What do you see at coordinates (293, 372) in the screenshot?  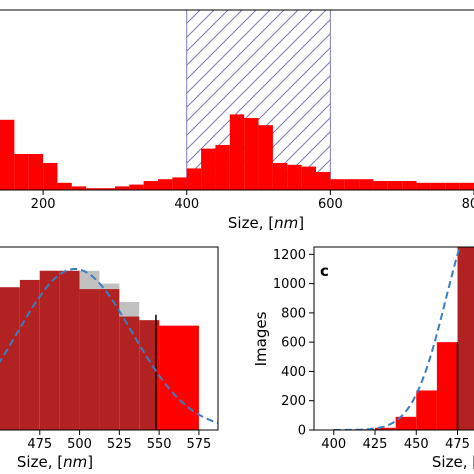 I see `y-tick-label: 400` at bounding box center [293, 372].